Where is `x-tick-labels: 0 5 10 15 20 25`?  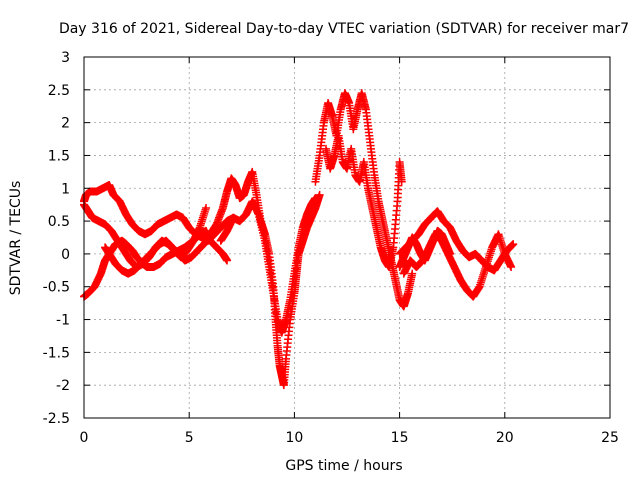 x-tick-labels: 0 5 10 15 20 25 is located at coordinates (349, 438).